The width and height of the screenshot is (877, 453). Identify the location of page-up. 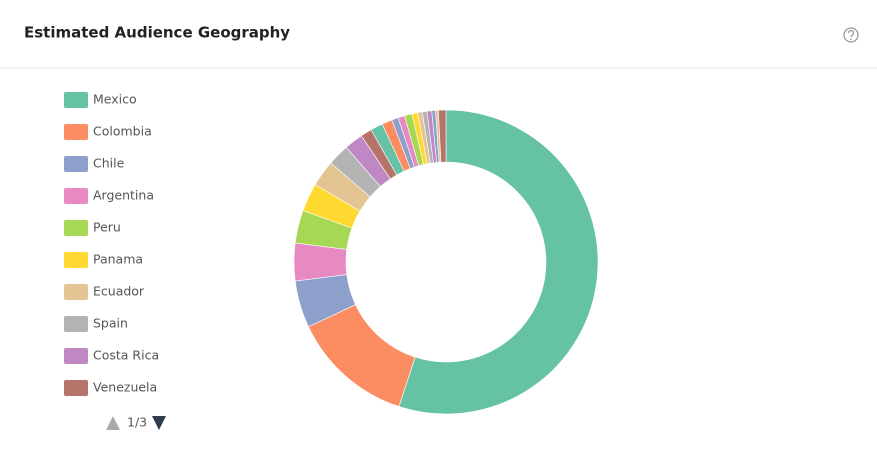
(113, 423).